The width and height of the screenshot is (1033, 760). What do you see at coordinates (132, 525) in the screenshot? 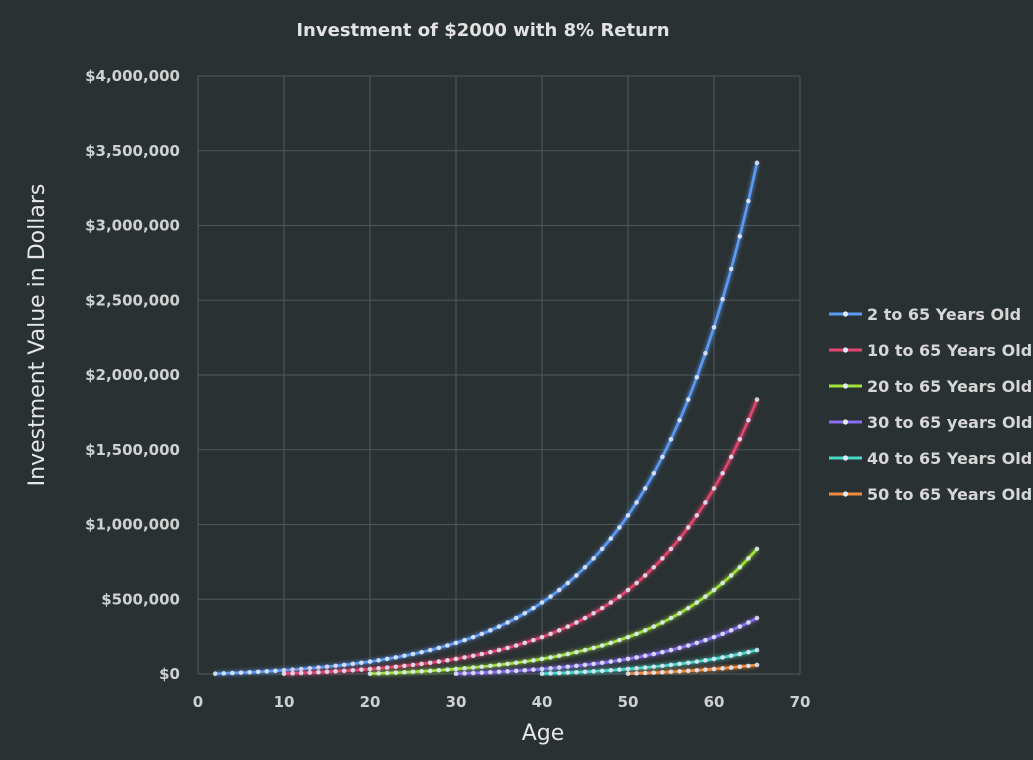
I see `y-tick-label: $1,000,000` at bounding box center [132, 525].